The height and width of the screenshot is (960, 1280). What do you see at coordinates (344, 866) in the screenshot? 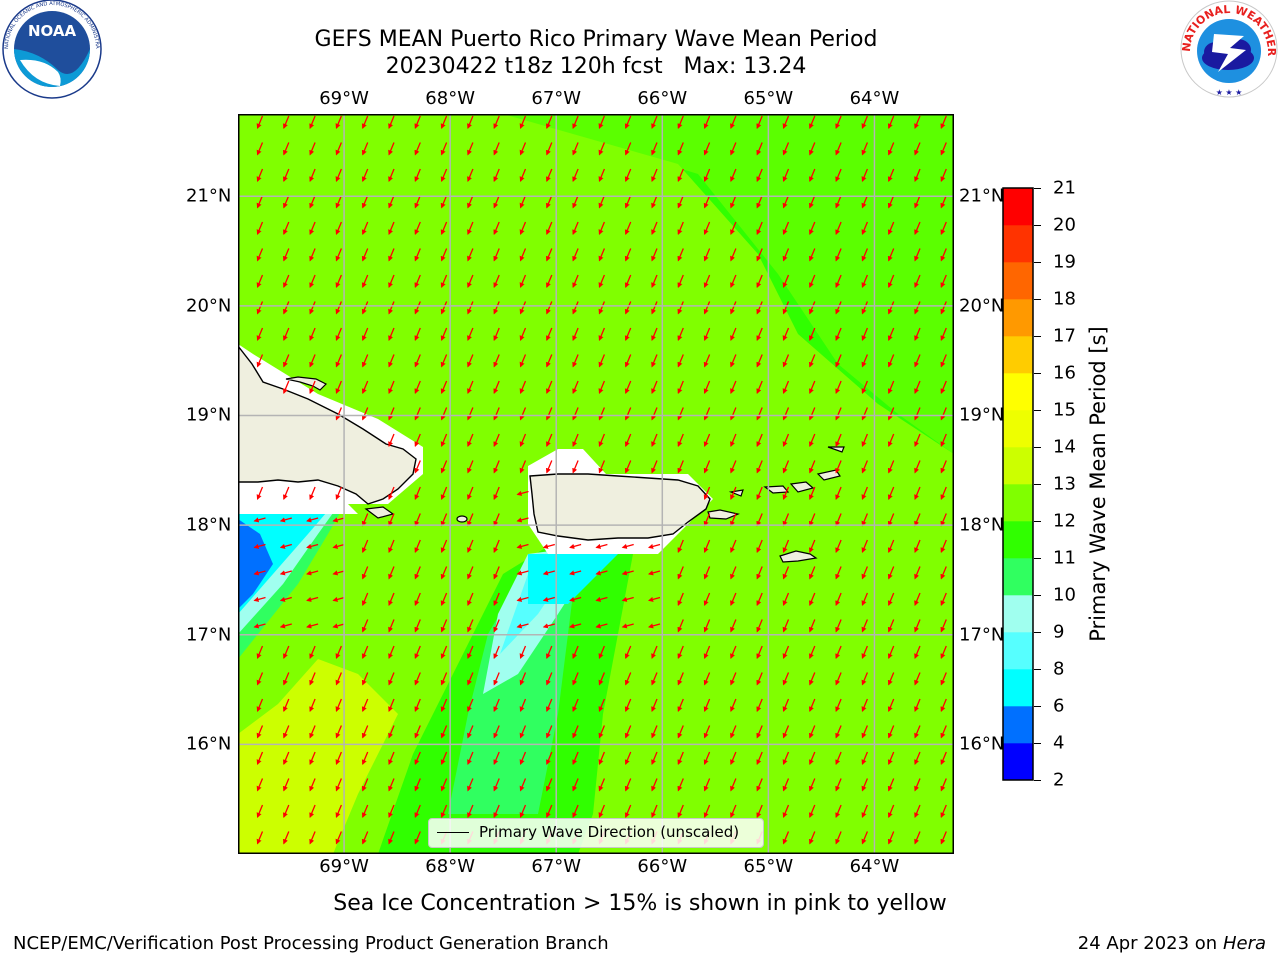
I see `longitude-label-bottom: 69°W` at bounding box center [344, 866].